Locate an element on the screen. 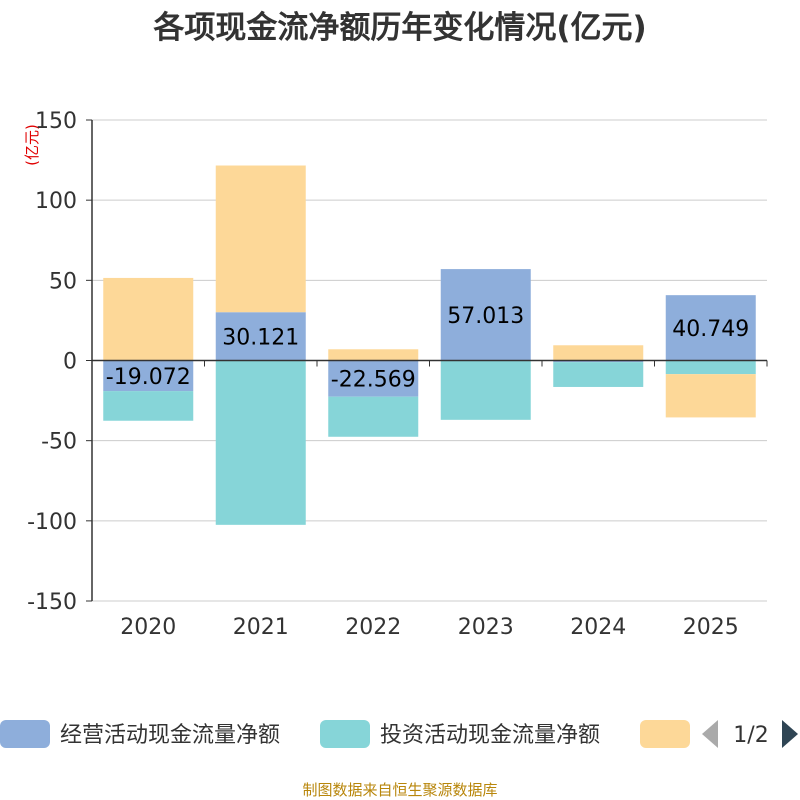 The height and width of the screenshot is (800, 800). x-tick-label: 2021 is located at coordinates (261, 627).